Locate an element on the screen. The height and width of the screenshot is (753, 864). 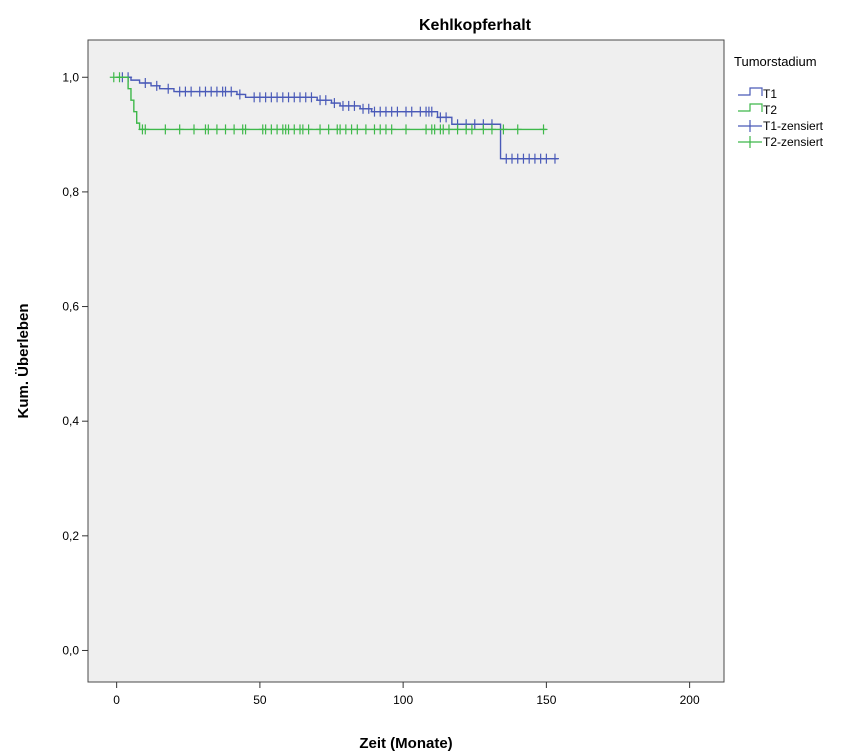
y-tick-label: 0,6 is located at coordinates (70, 307).